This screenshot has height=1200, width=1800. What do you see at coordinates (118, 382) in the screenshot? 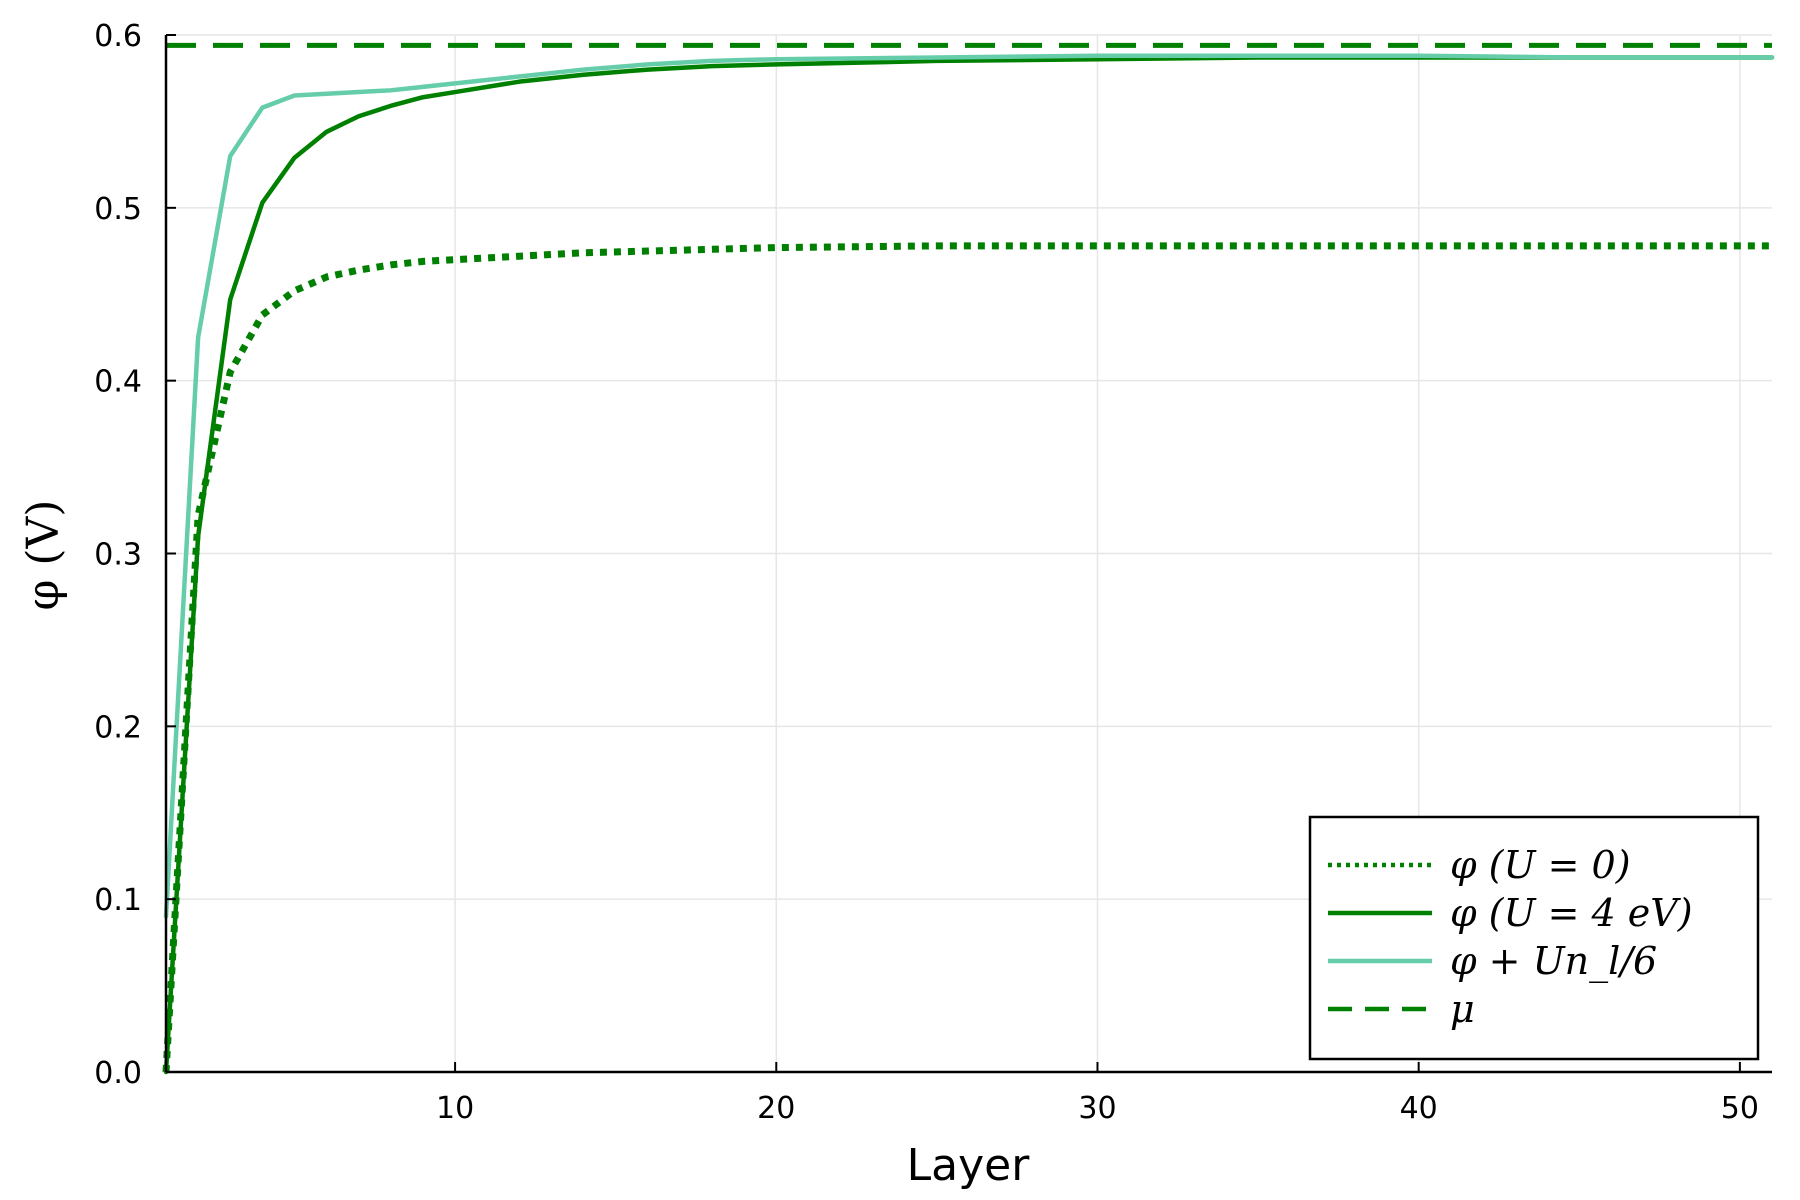
I see `y-tick-label: 0.4` at bounding box center [118, 382].